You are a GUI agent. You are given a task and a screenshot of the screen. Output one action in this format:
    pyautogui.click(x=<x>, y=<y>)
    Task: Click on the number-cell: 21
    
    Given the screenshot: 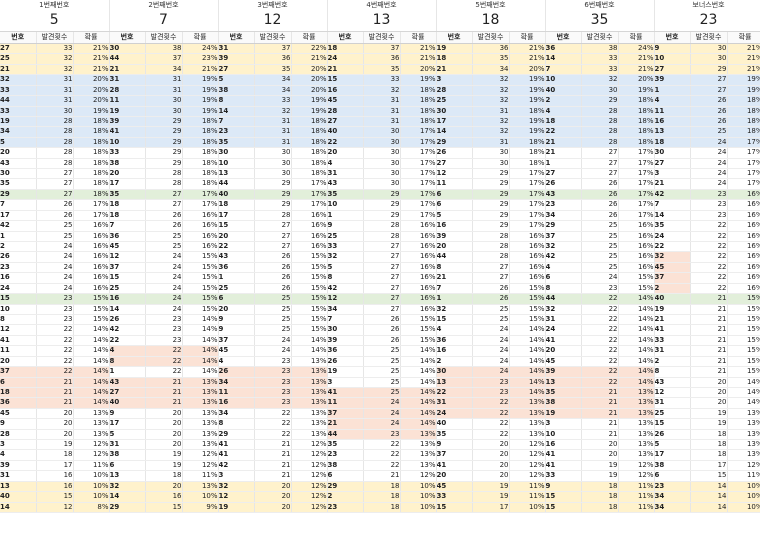 What is the action you would take?
    pyautogui.click(x=563, y=143)
    